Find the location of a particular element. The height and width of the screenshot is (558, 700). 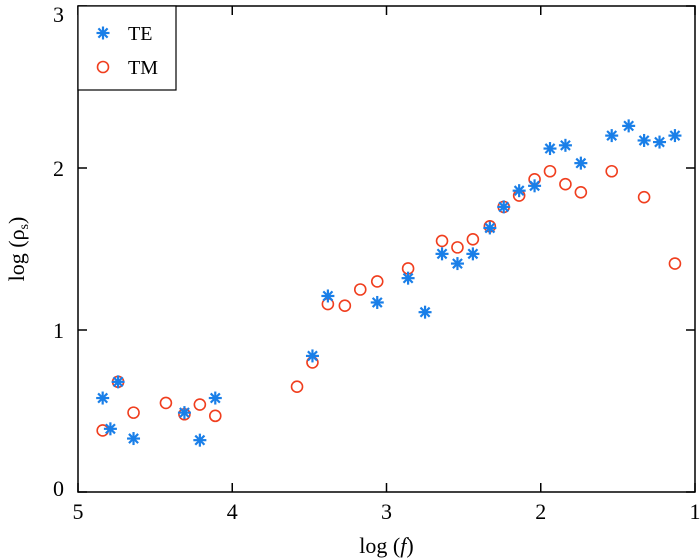

y-axis-label-prefix: log (ρ is located at coordinates (16, 255).